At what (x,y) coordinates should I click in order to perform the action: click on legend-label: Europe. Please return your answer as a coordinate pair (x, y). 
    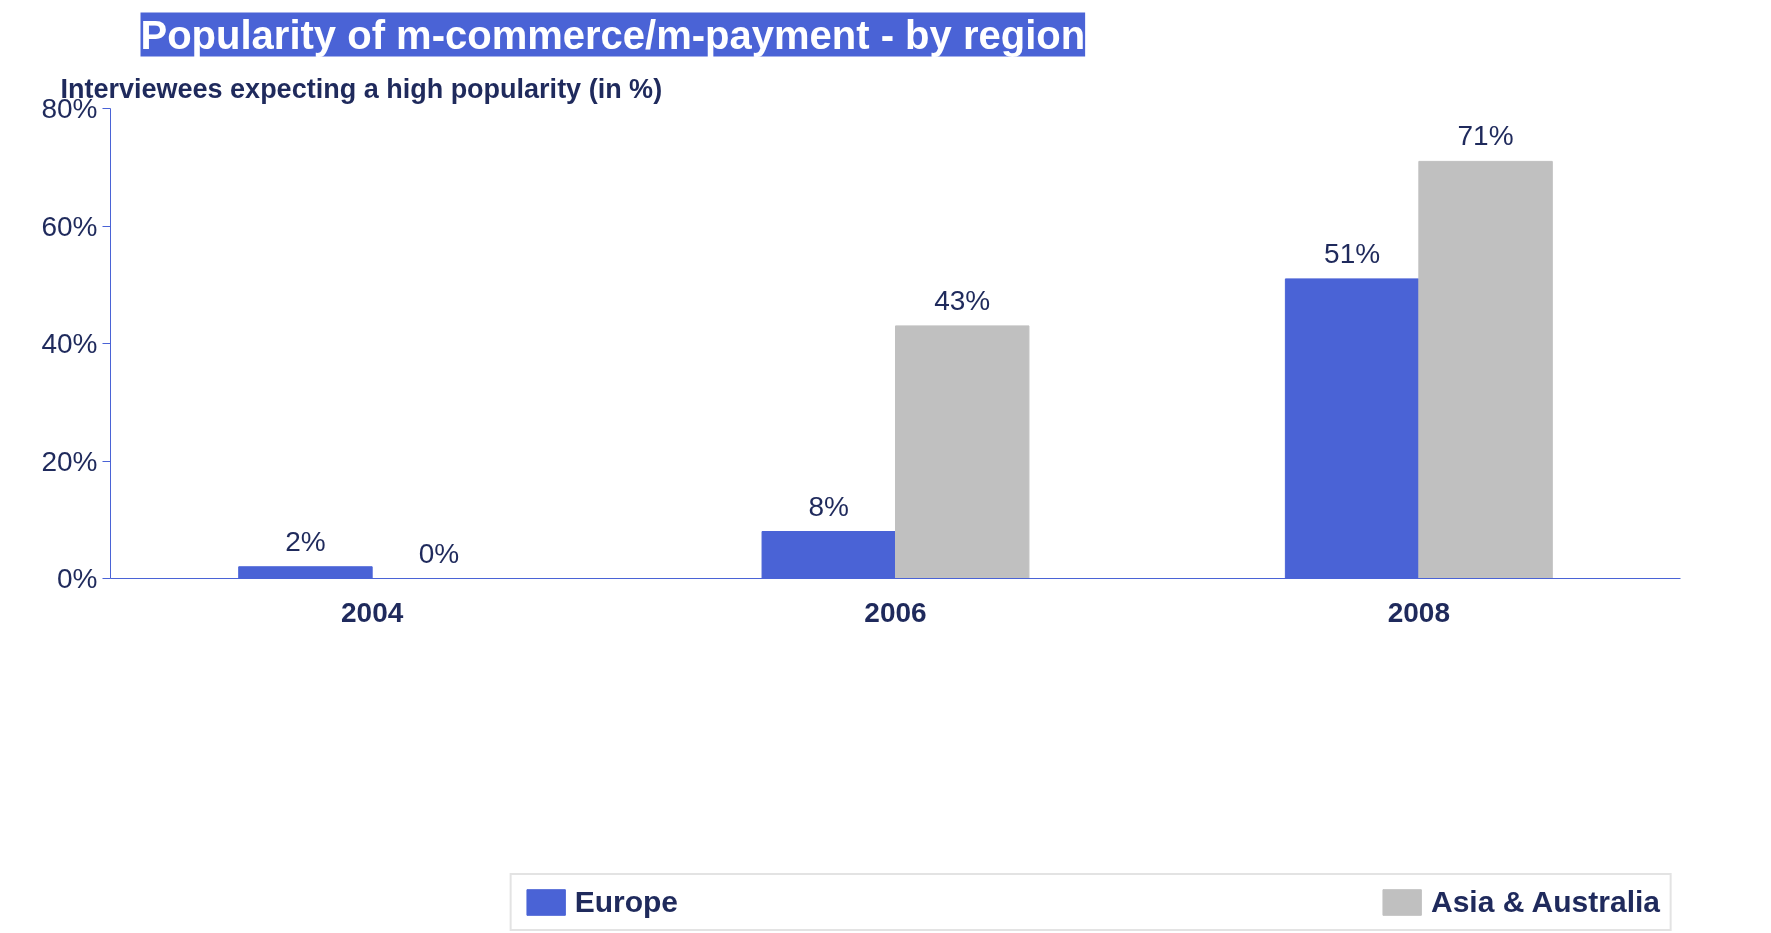
    Looking at the image, I should click on (626, 902).